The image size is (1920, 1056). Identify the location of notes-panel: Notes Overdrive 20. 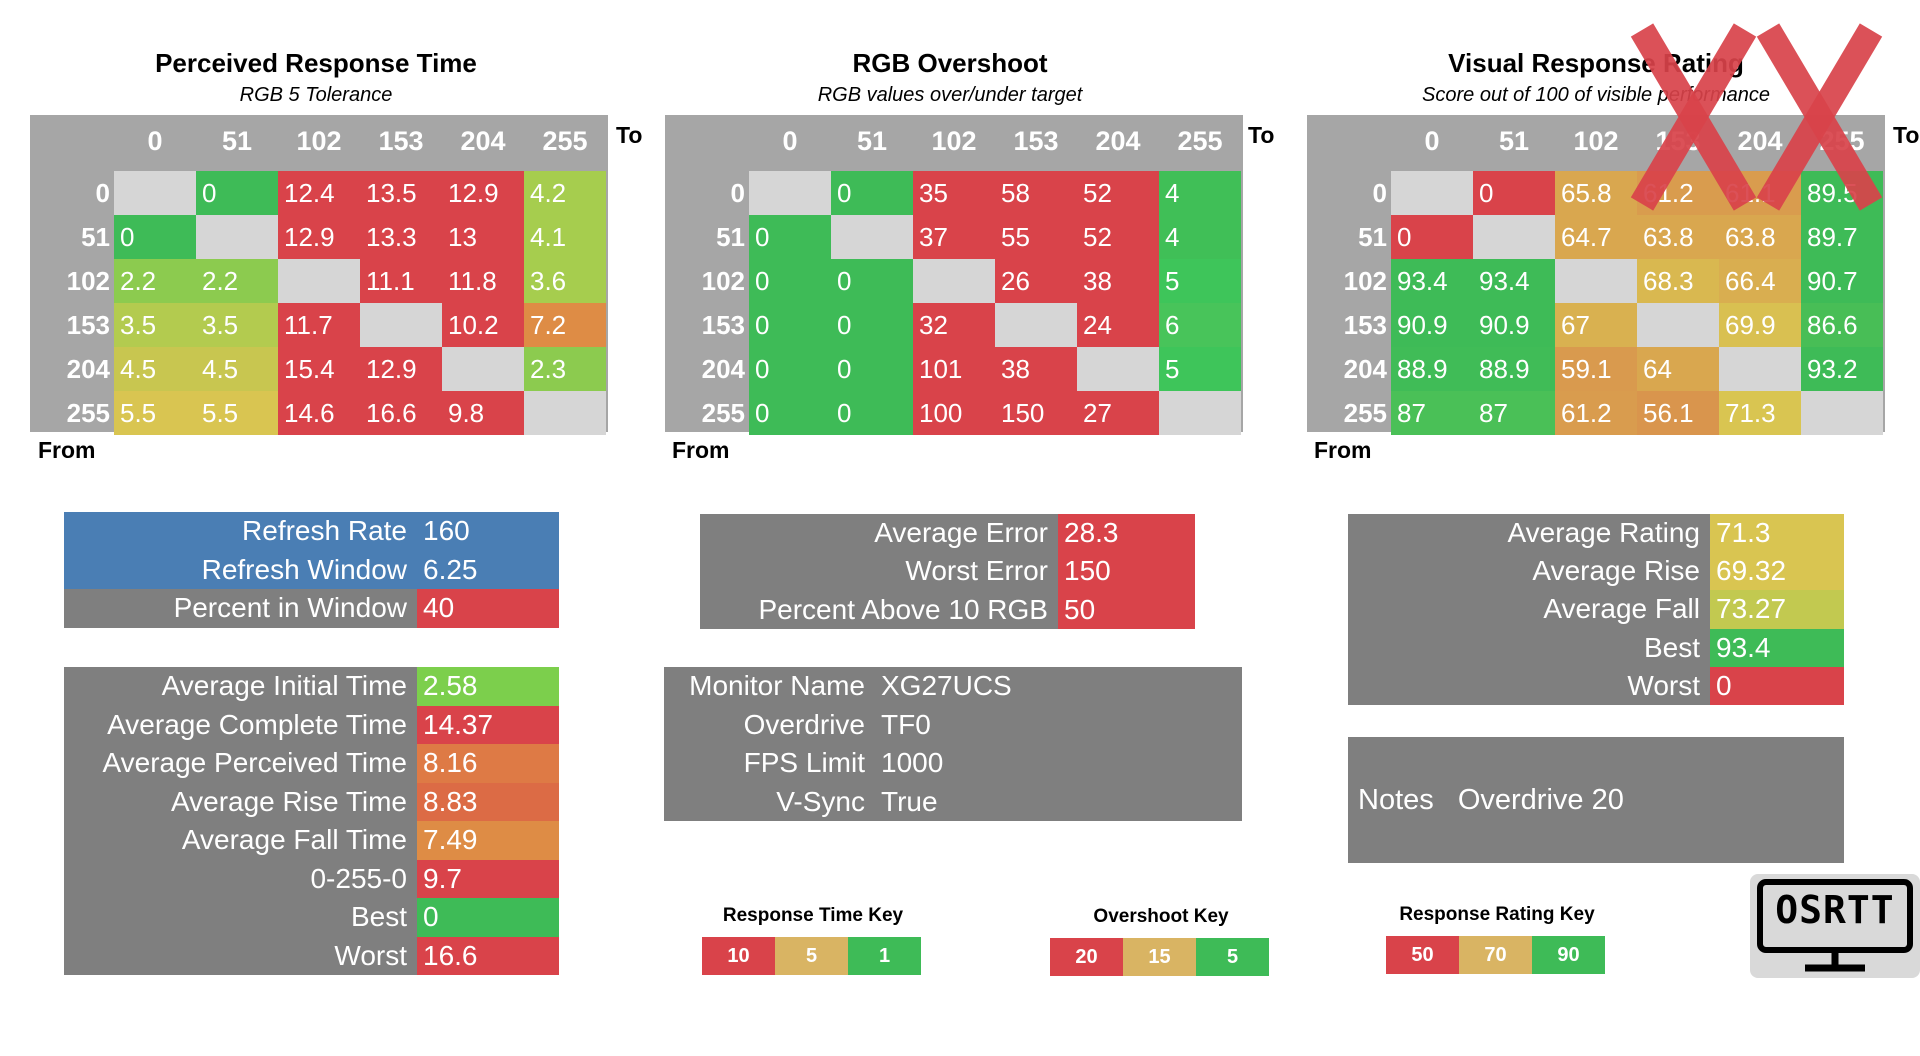
(1596, 800).